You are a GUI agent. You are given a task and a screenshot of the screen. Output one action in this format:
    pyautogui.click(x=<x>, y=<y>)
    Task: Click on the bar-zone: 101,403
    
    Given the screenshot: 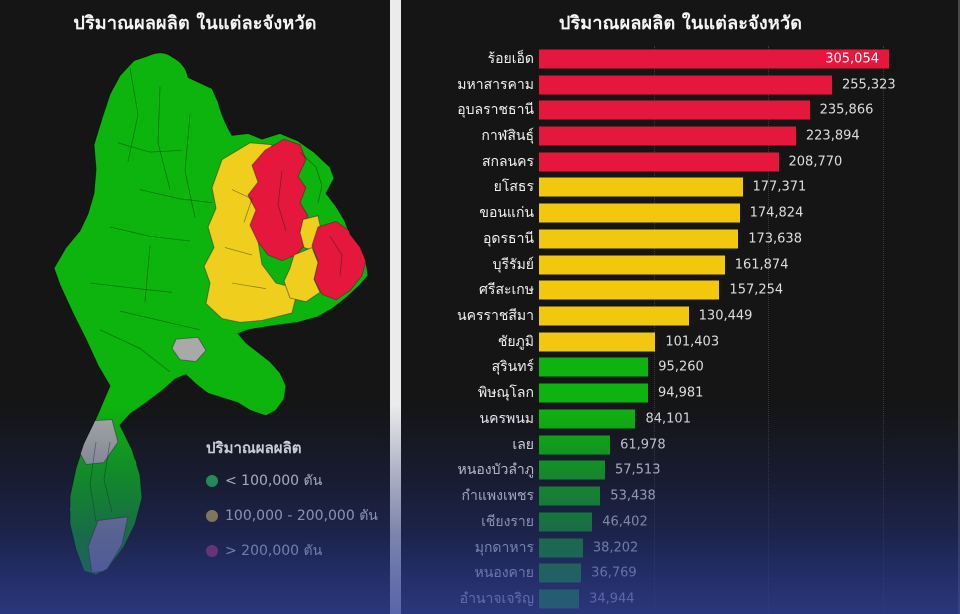 What is the action you would take?
    pyautogui.click(x=749, y=342)
    